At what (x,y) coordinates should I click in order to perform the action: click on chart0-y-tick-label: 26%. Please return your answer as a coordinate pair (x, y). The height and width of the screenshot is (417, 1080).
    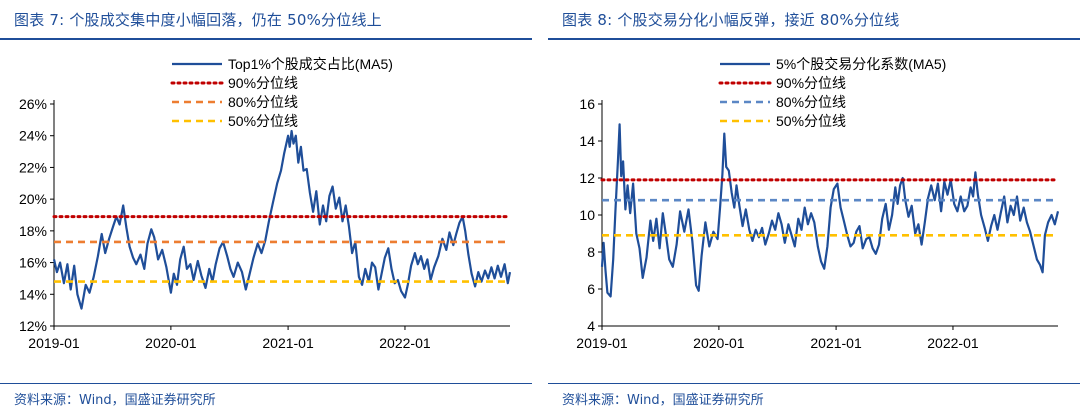
    Looking at the image, I should click on (33, 104).